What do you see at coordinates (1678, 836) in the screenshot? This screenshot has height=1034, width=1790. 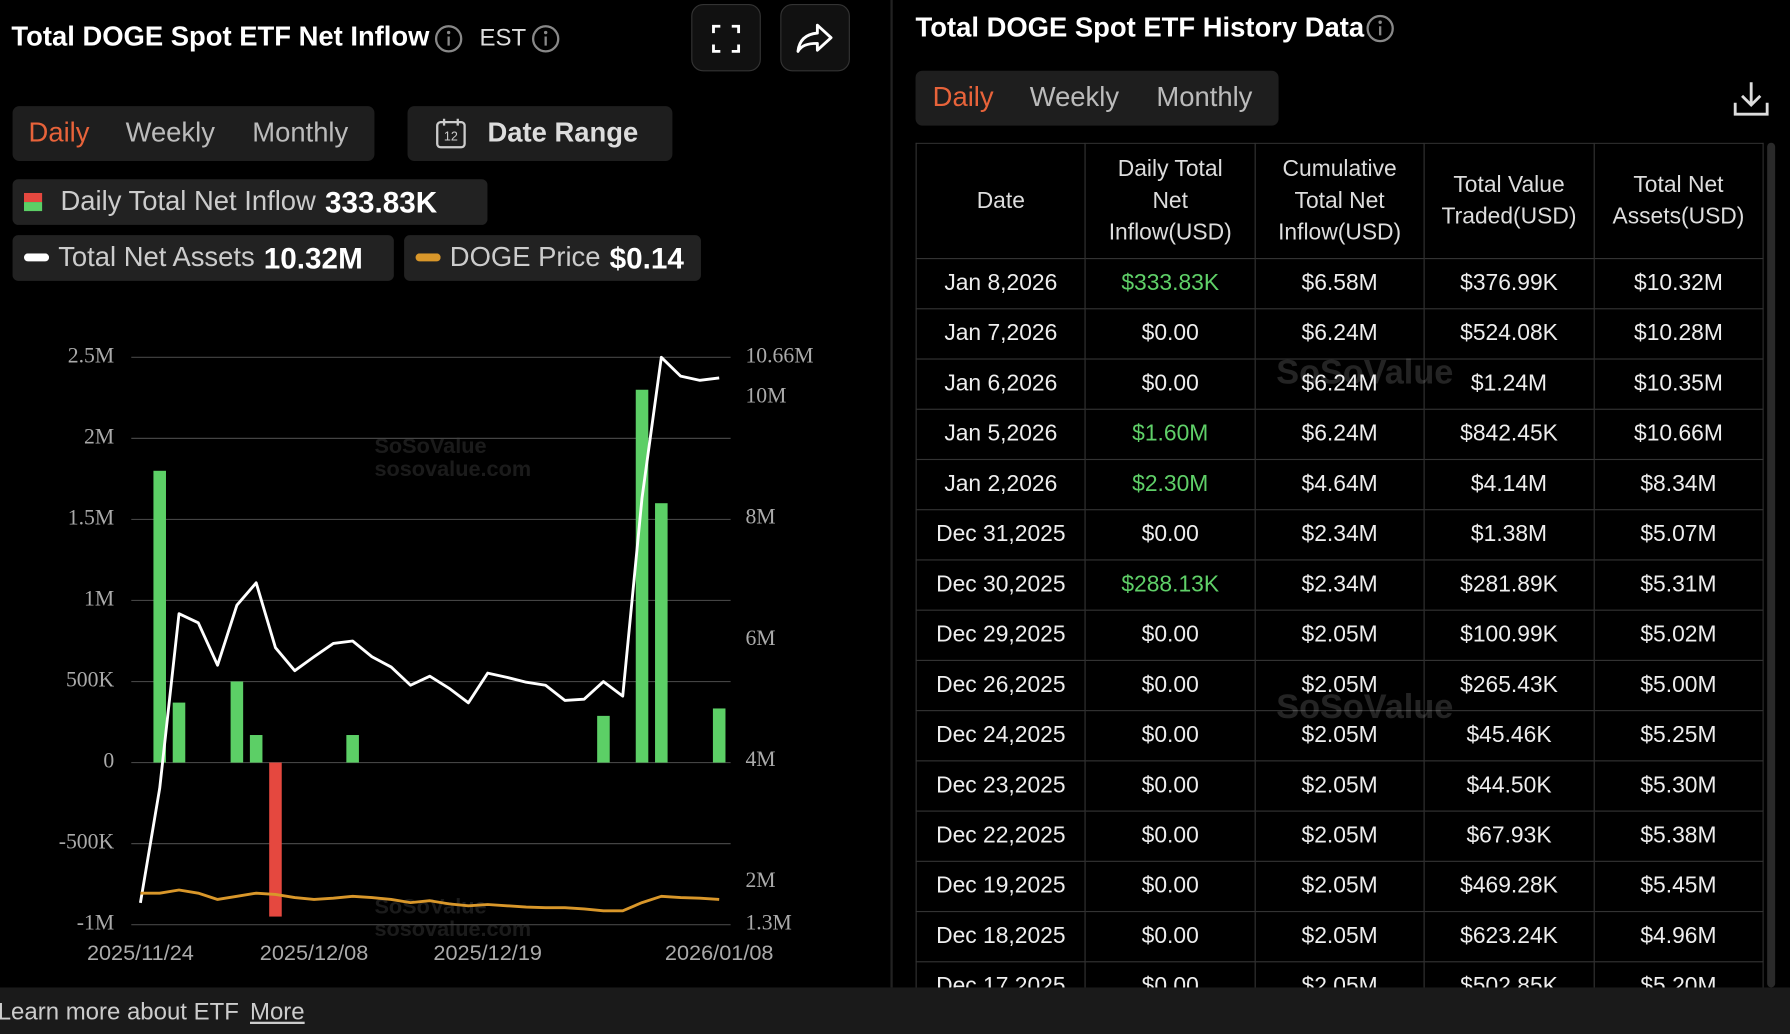 I see `table-cell: $5.38M` at bounding box center [1678, 836].